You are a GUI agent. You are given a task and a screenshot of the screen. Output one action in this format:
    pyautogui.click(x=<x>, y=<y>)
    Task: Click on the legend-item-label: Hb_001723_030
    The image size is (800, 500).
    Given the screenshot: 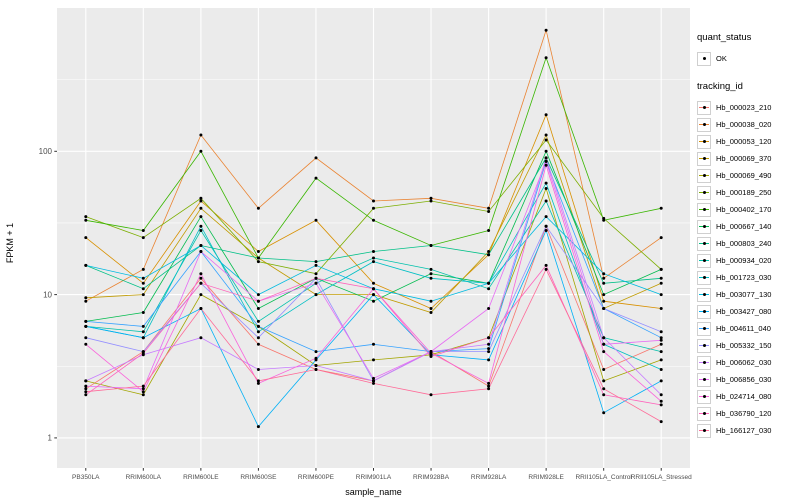 What is the action you would take?
    pyautogui.click(x=744, y=277)
    